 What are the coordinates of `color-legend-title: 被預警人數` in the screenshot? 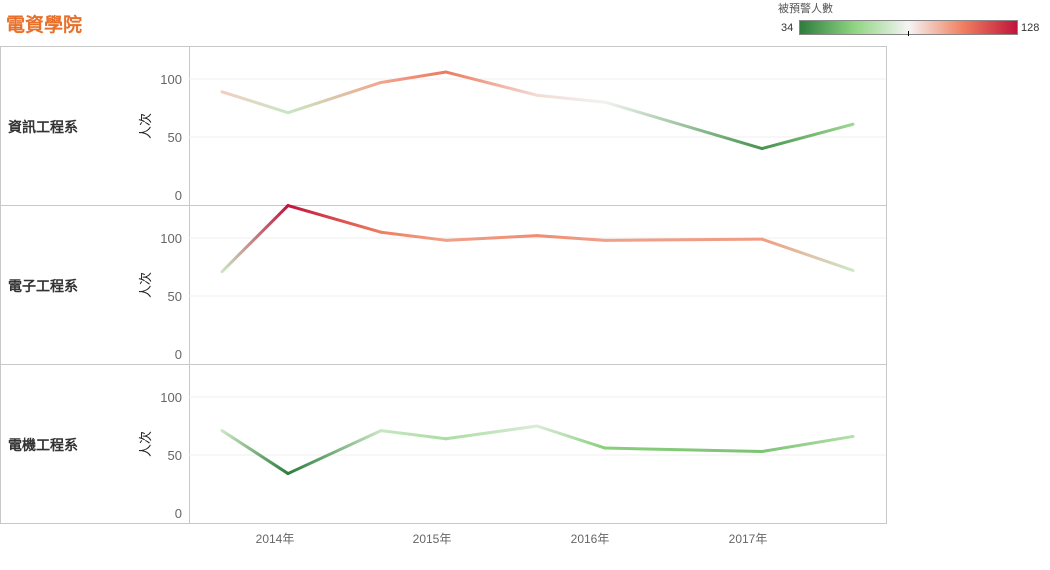 It's located at (805, 9).